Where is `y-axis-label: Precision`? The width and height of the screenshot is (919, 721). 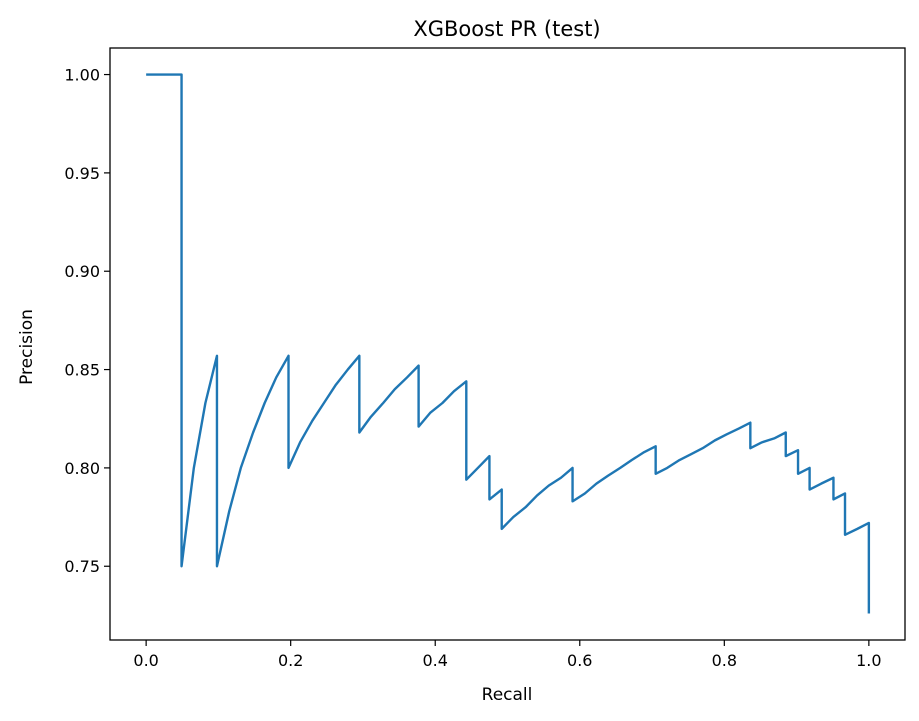
y-axis-label: Precision is located at coordinates (27, 347).